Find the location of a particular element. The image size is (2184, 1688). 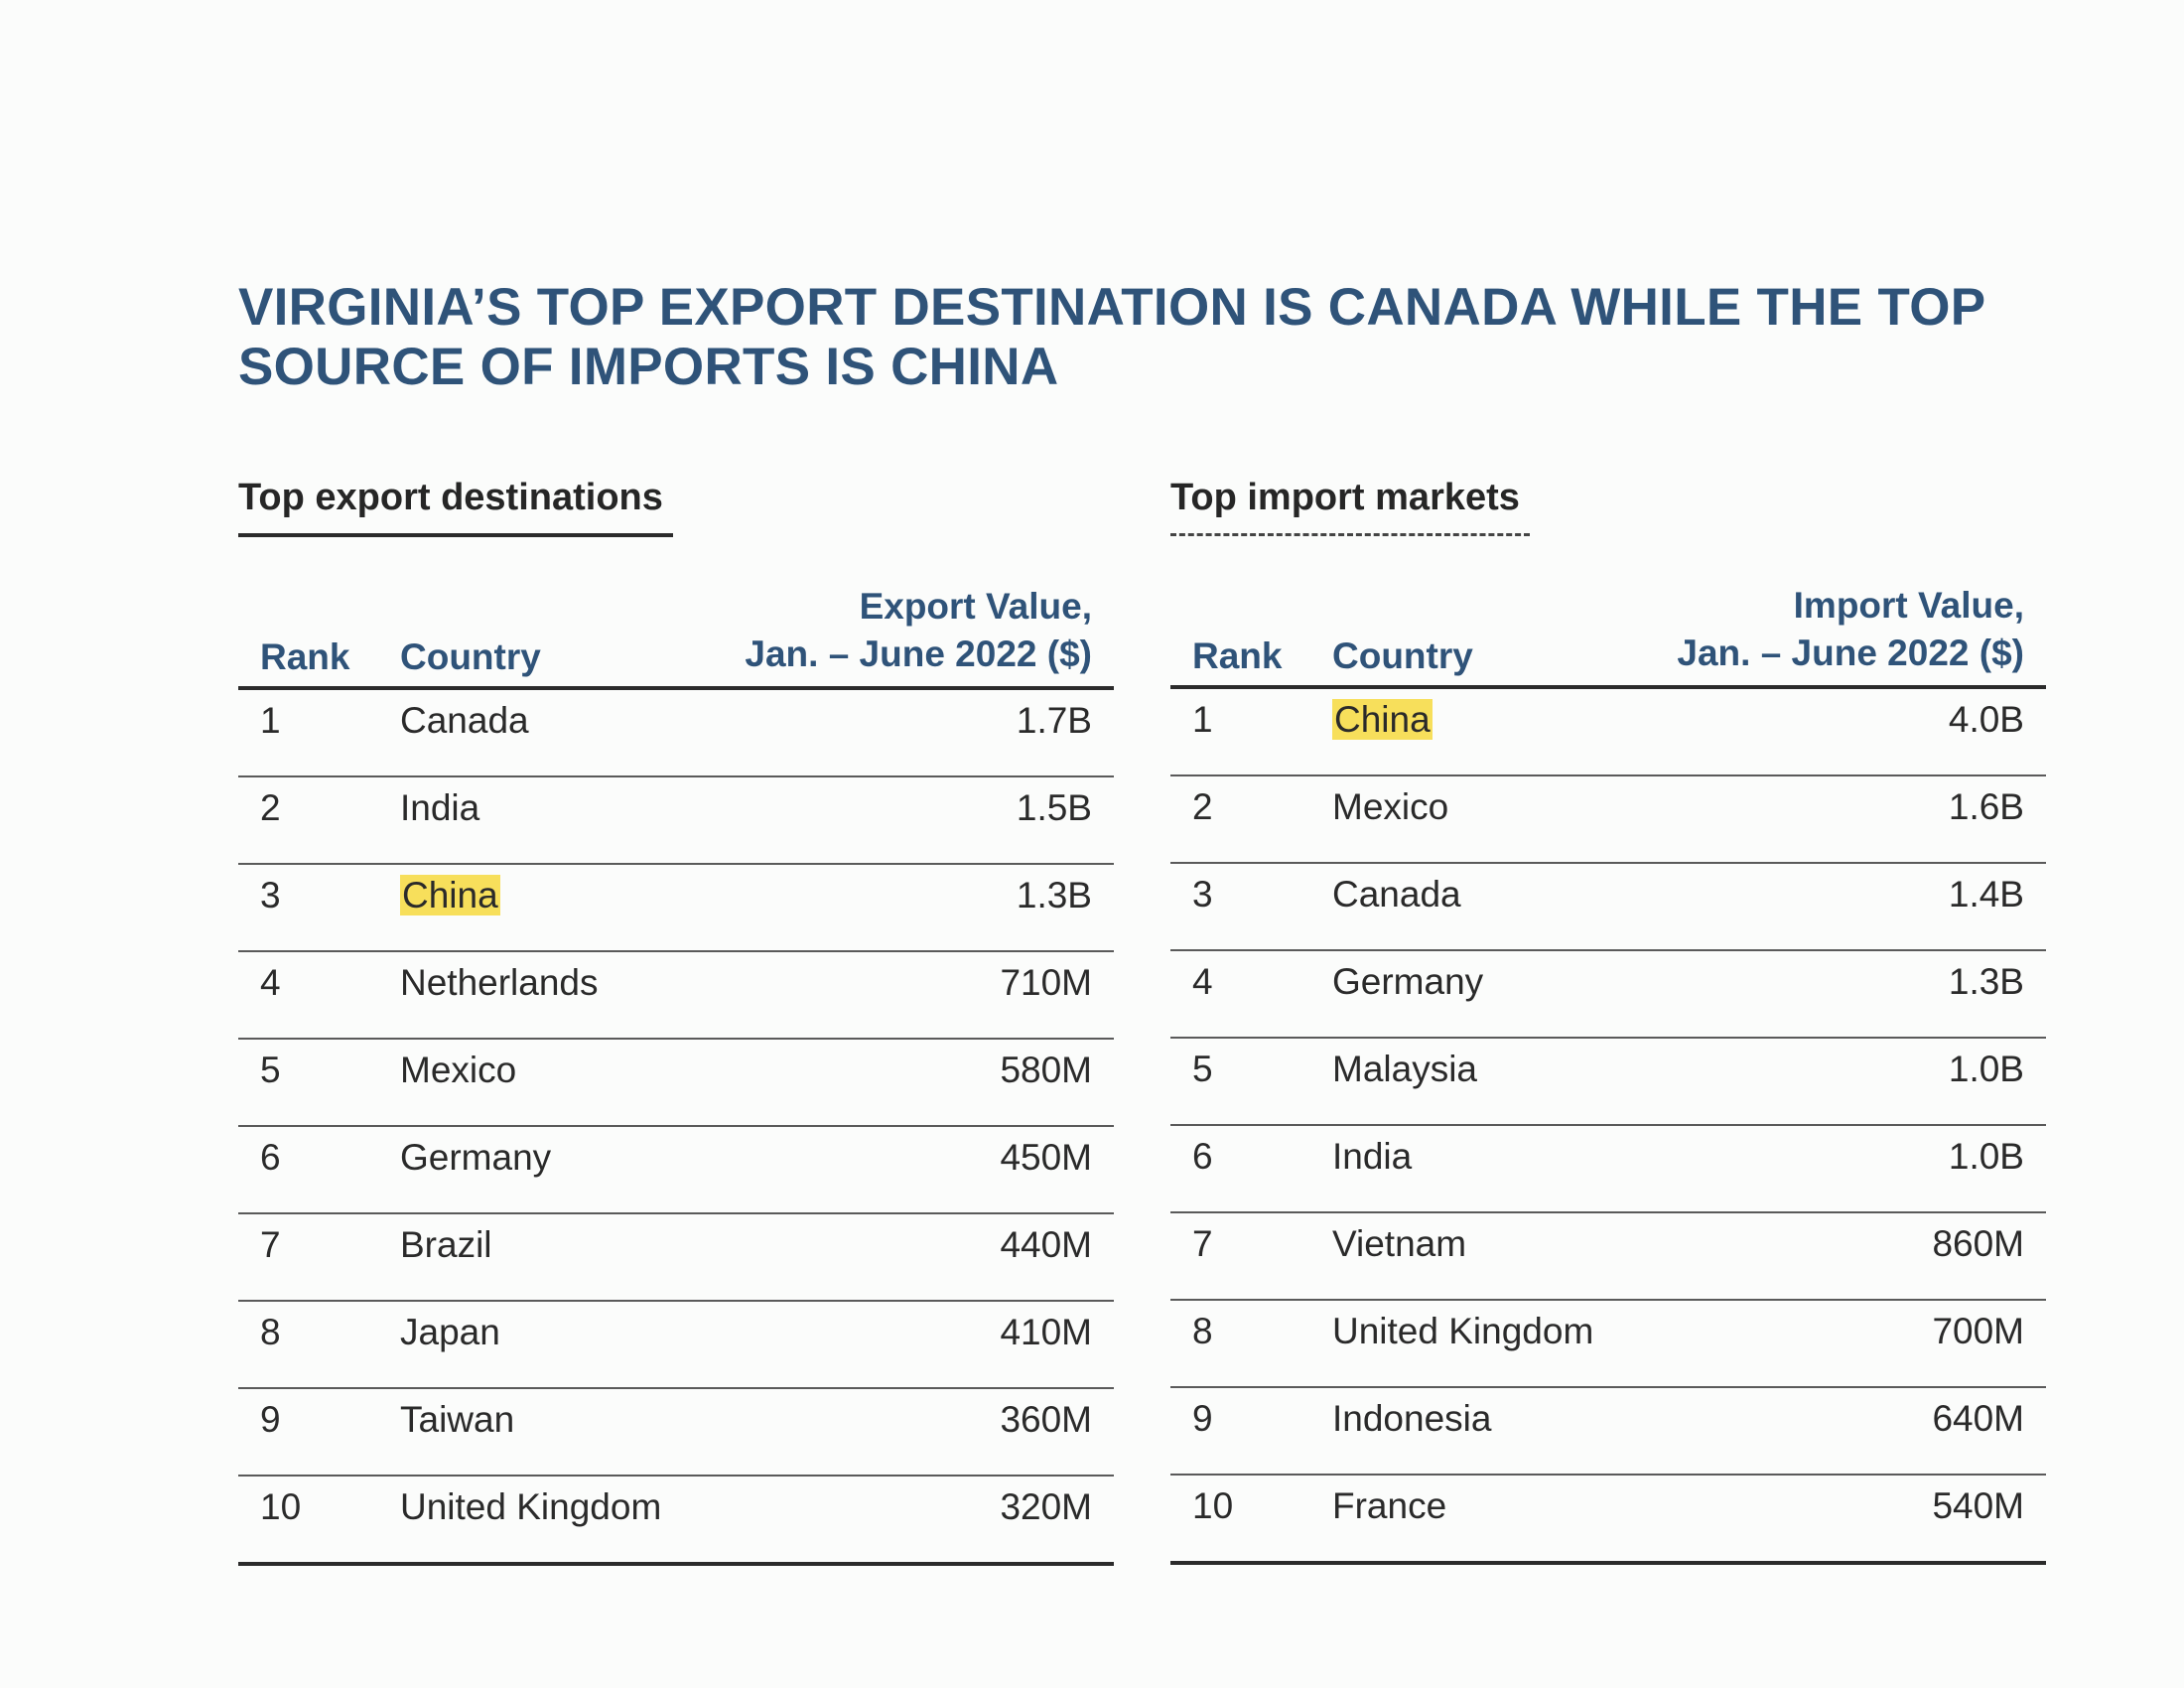

value-cell: 1.7B is located at coordinates (1054, 720).